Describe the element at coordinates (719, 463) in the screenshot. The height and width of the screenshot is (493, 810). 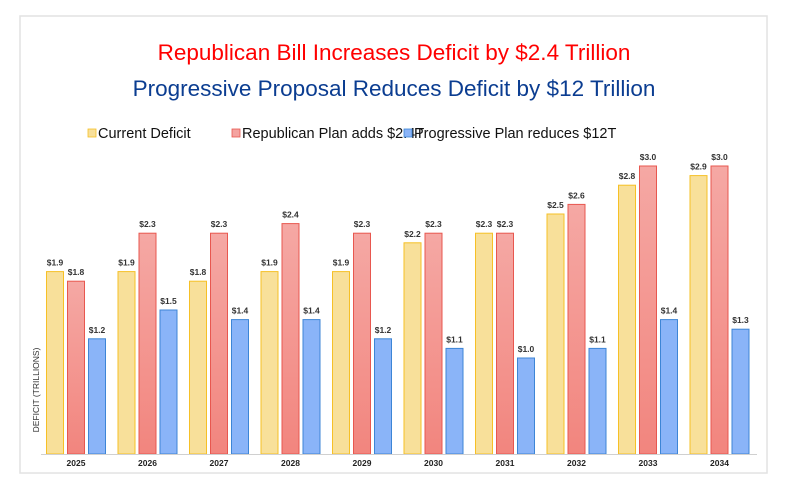
I see `x-tick-label: 2034` at that location.